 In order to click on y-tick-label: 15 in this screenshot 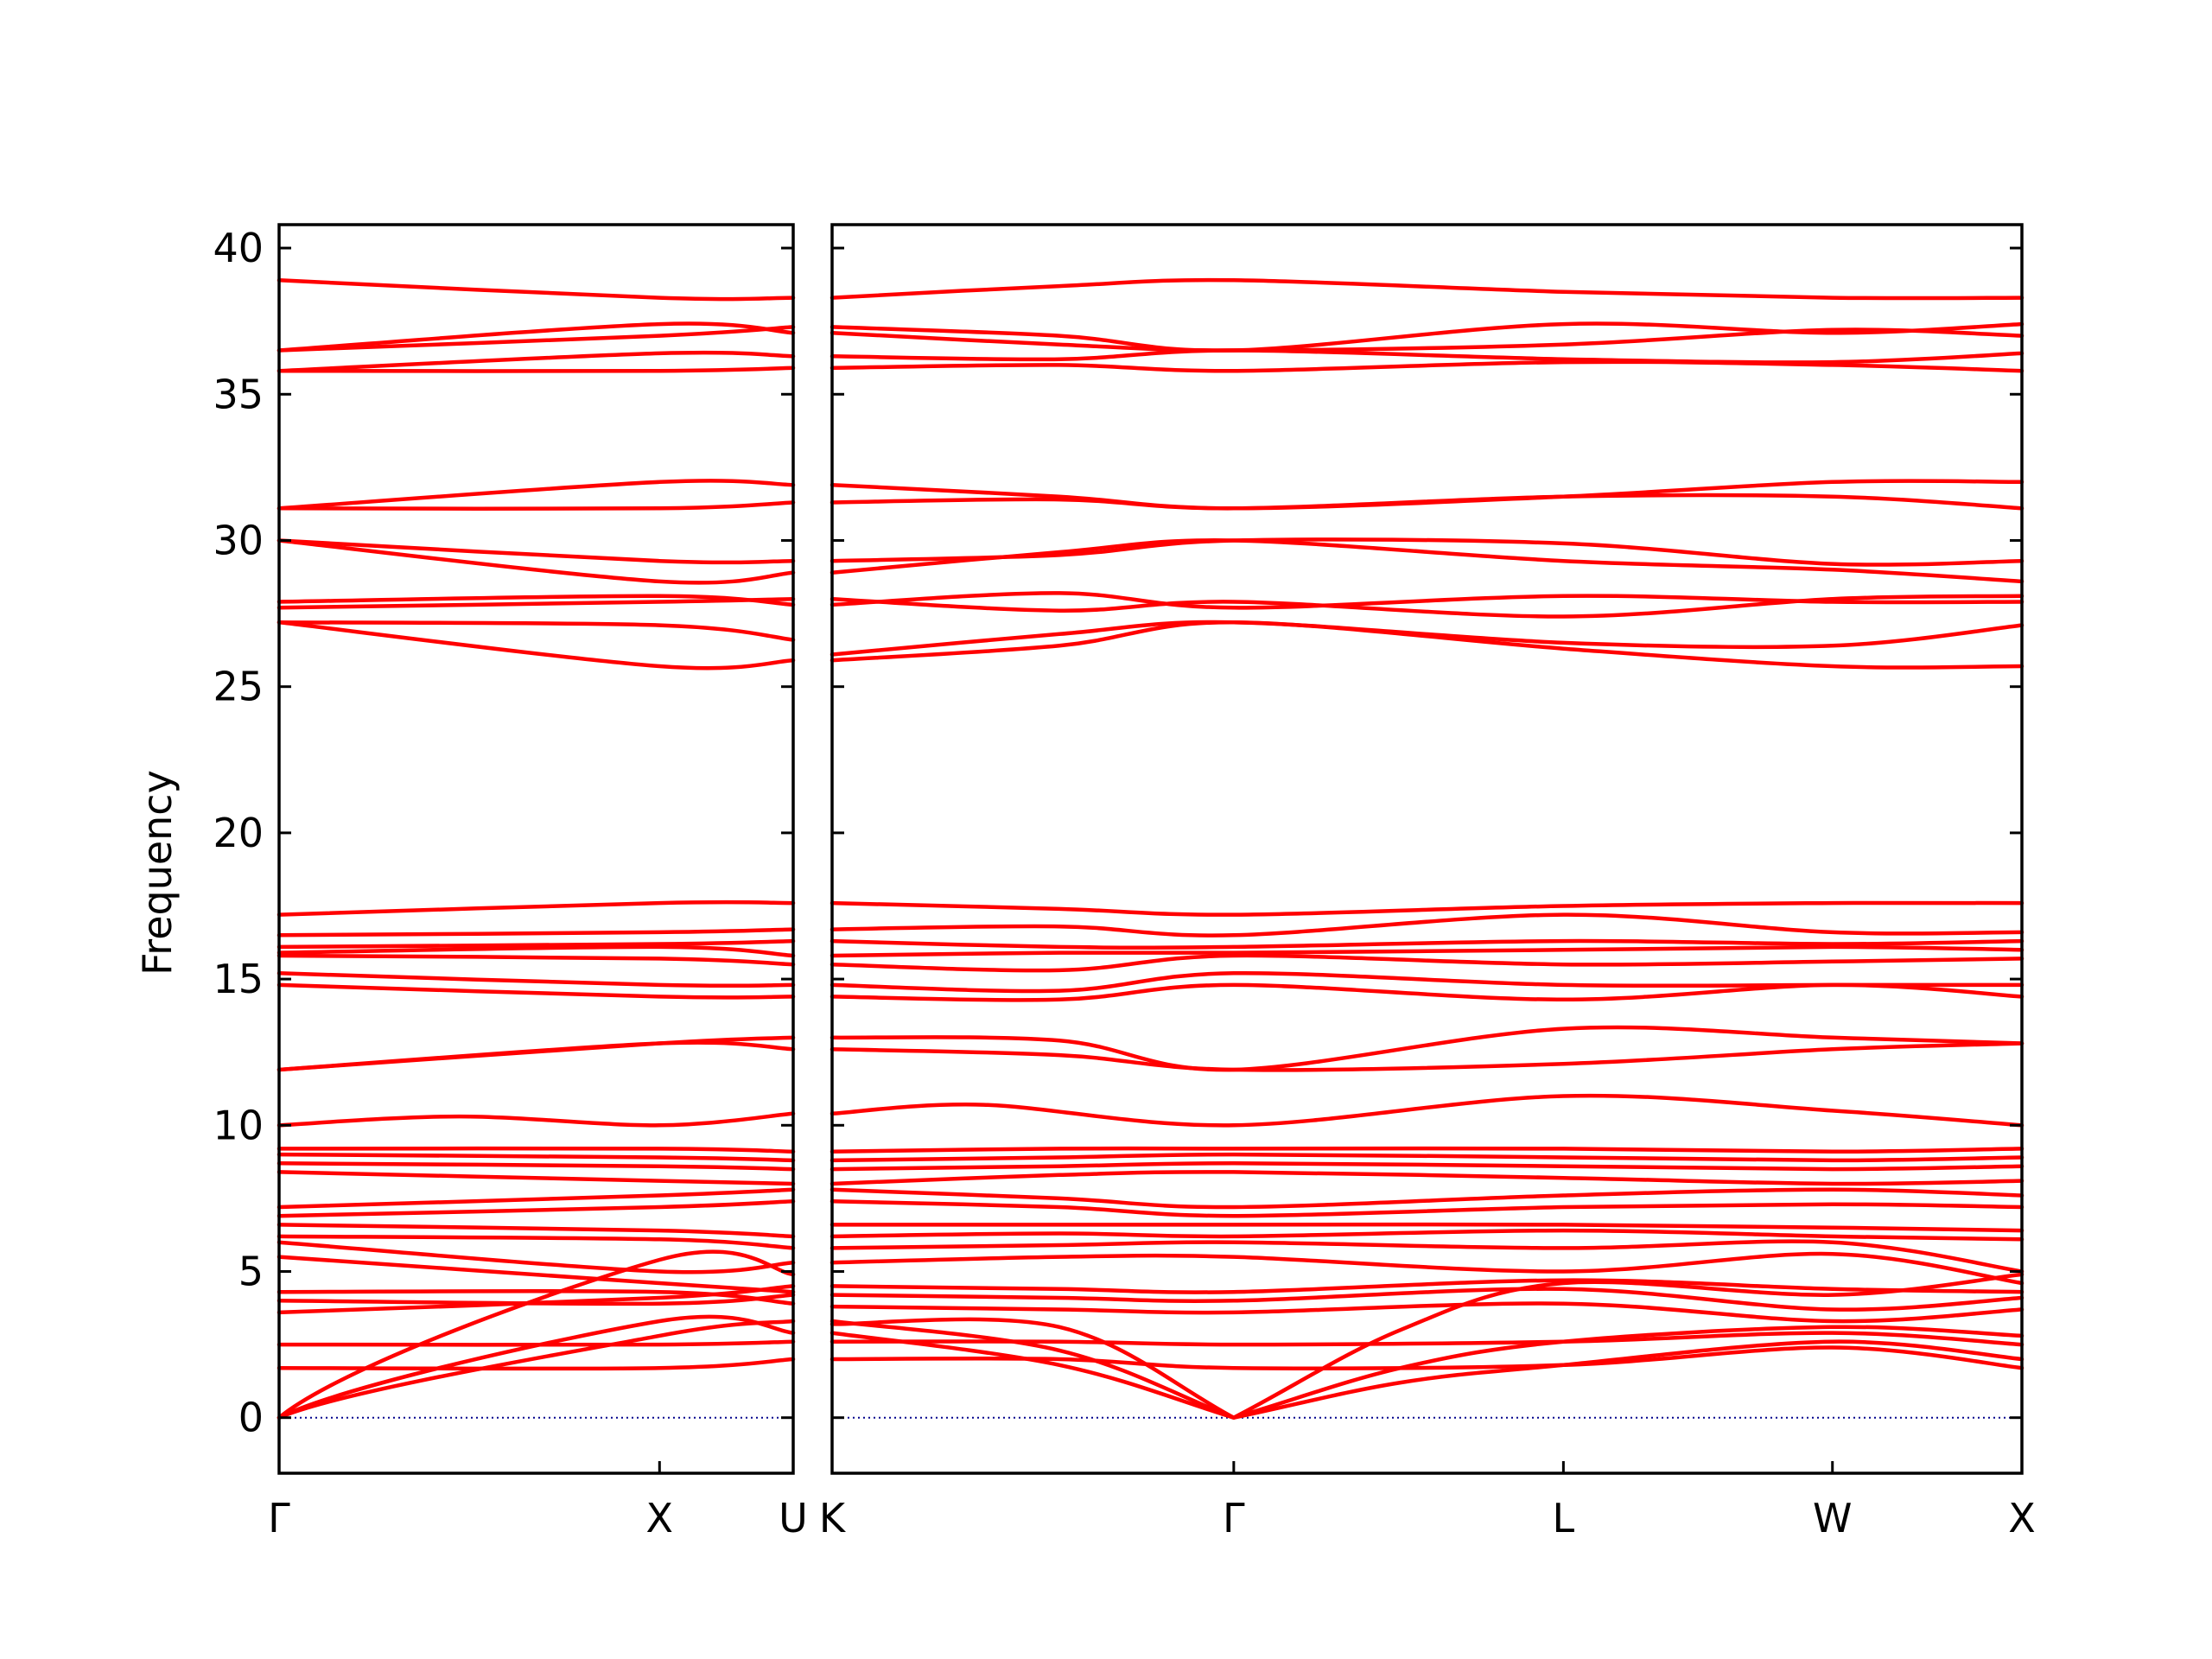, I will do `click(238, 979)`.